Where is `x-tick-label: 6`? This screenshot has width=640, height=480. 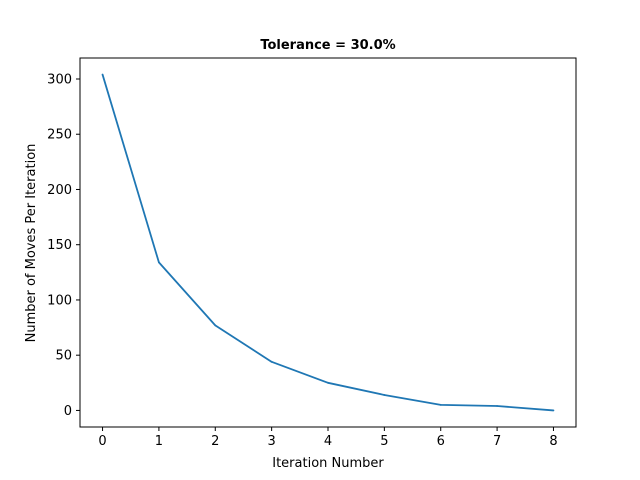 x-tick-label: 6 is located at coordinates (441, 441).